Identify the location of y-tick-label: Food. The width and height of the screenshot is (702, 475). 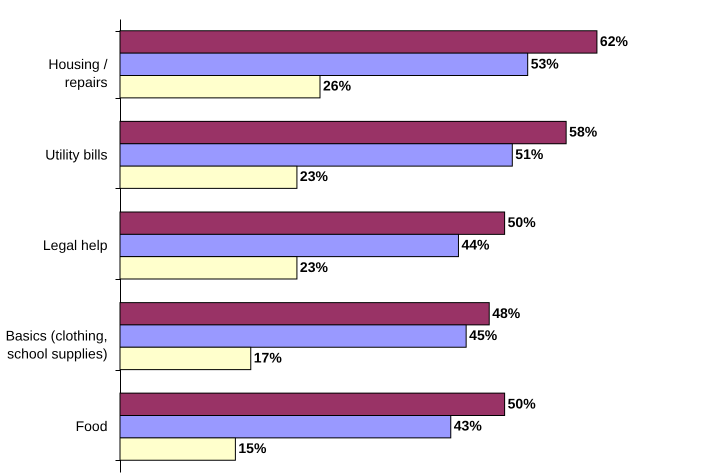
(92, 426).